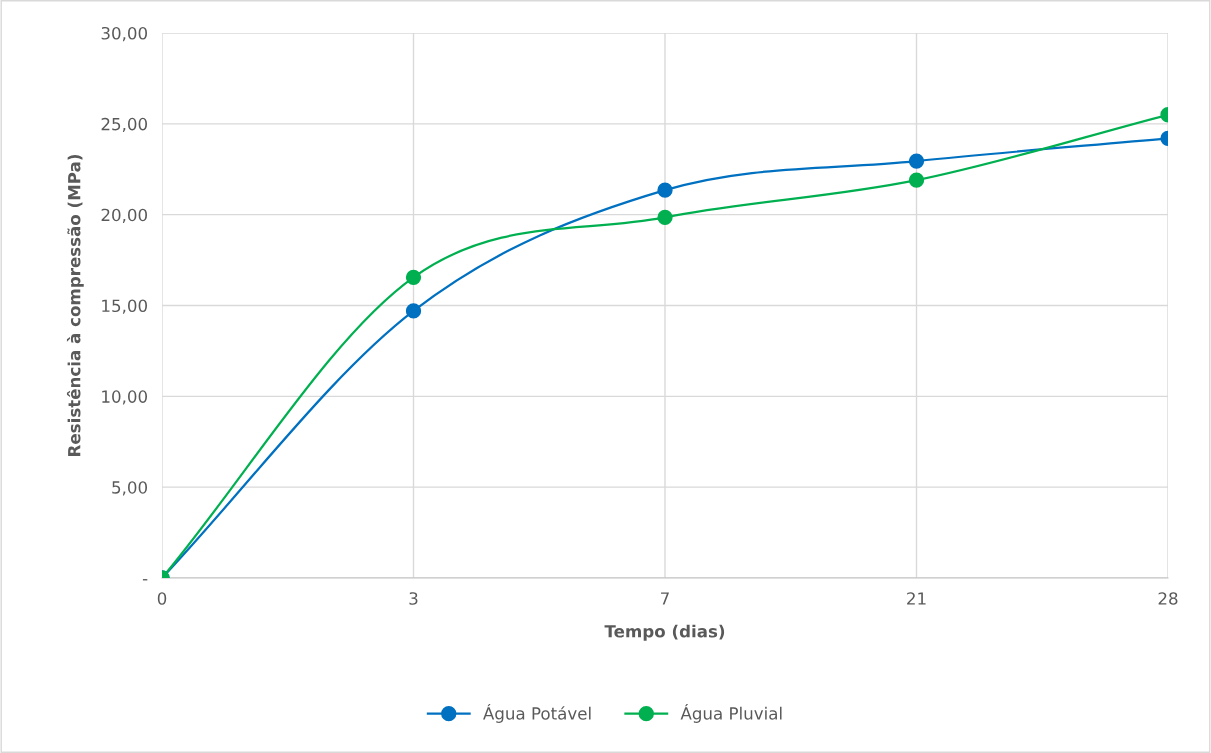  I want to click on legend-label: Água Potável, so click(537, 713).